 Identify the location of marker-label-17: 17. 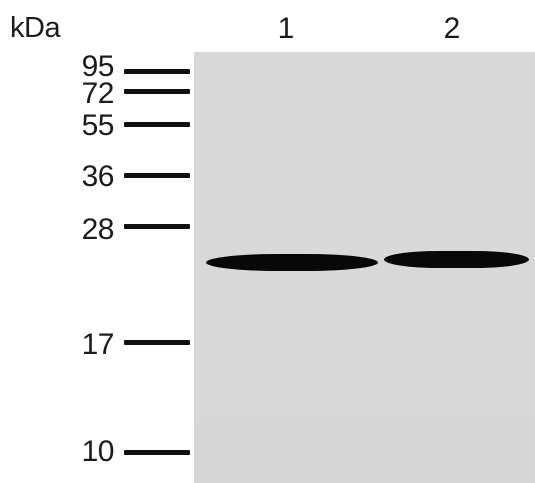
(98, 344).